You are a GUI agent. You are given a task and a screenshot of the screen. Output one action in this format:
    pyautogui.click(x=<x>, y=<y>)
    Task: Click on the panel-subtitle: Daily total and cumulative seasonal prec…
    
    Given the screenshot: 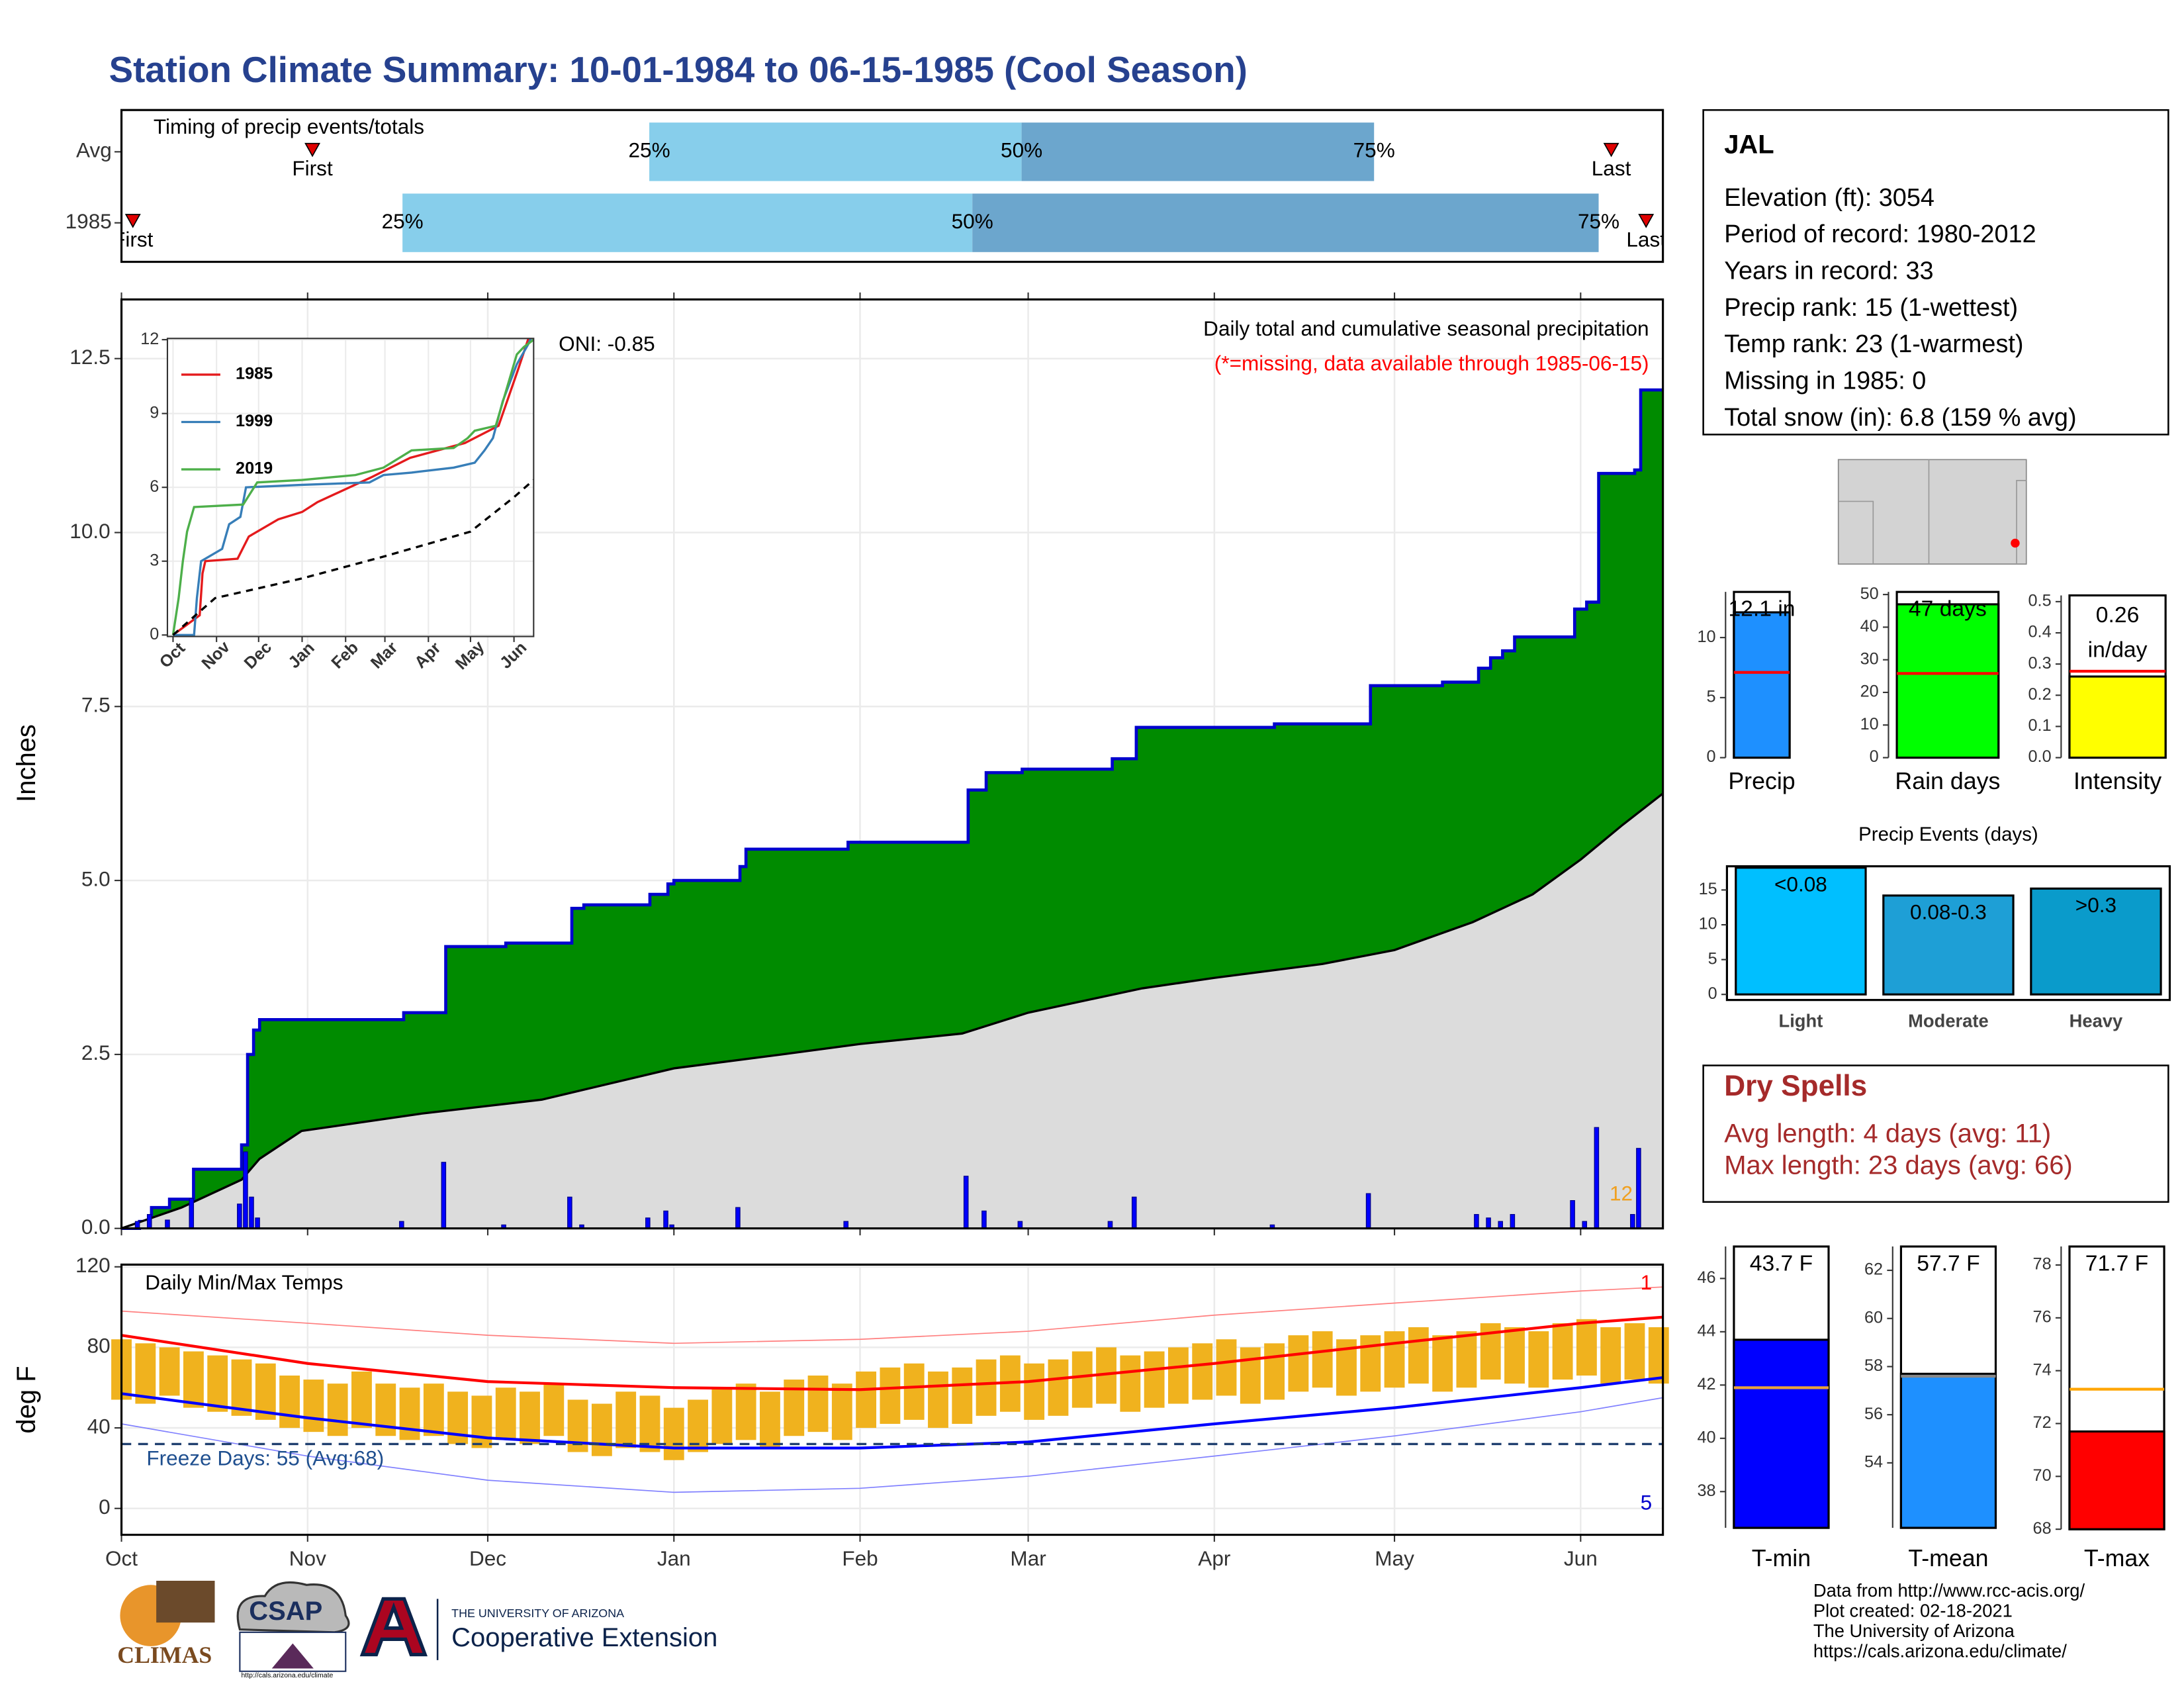 What is the action you would take?
    pyautogui.click(x=1426, y=328)
    